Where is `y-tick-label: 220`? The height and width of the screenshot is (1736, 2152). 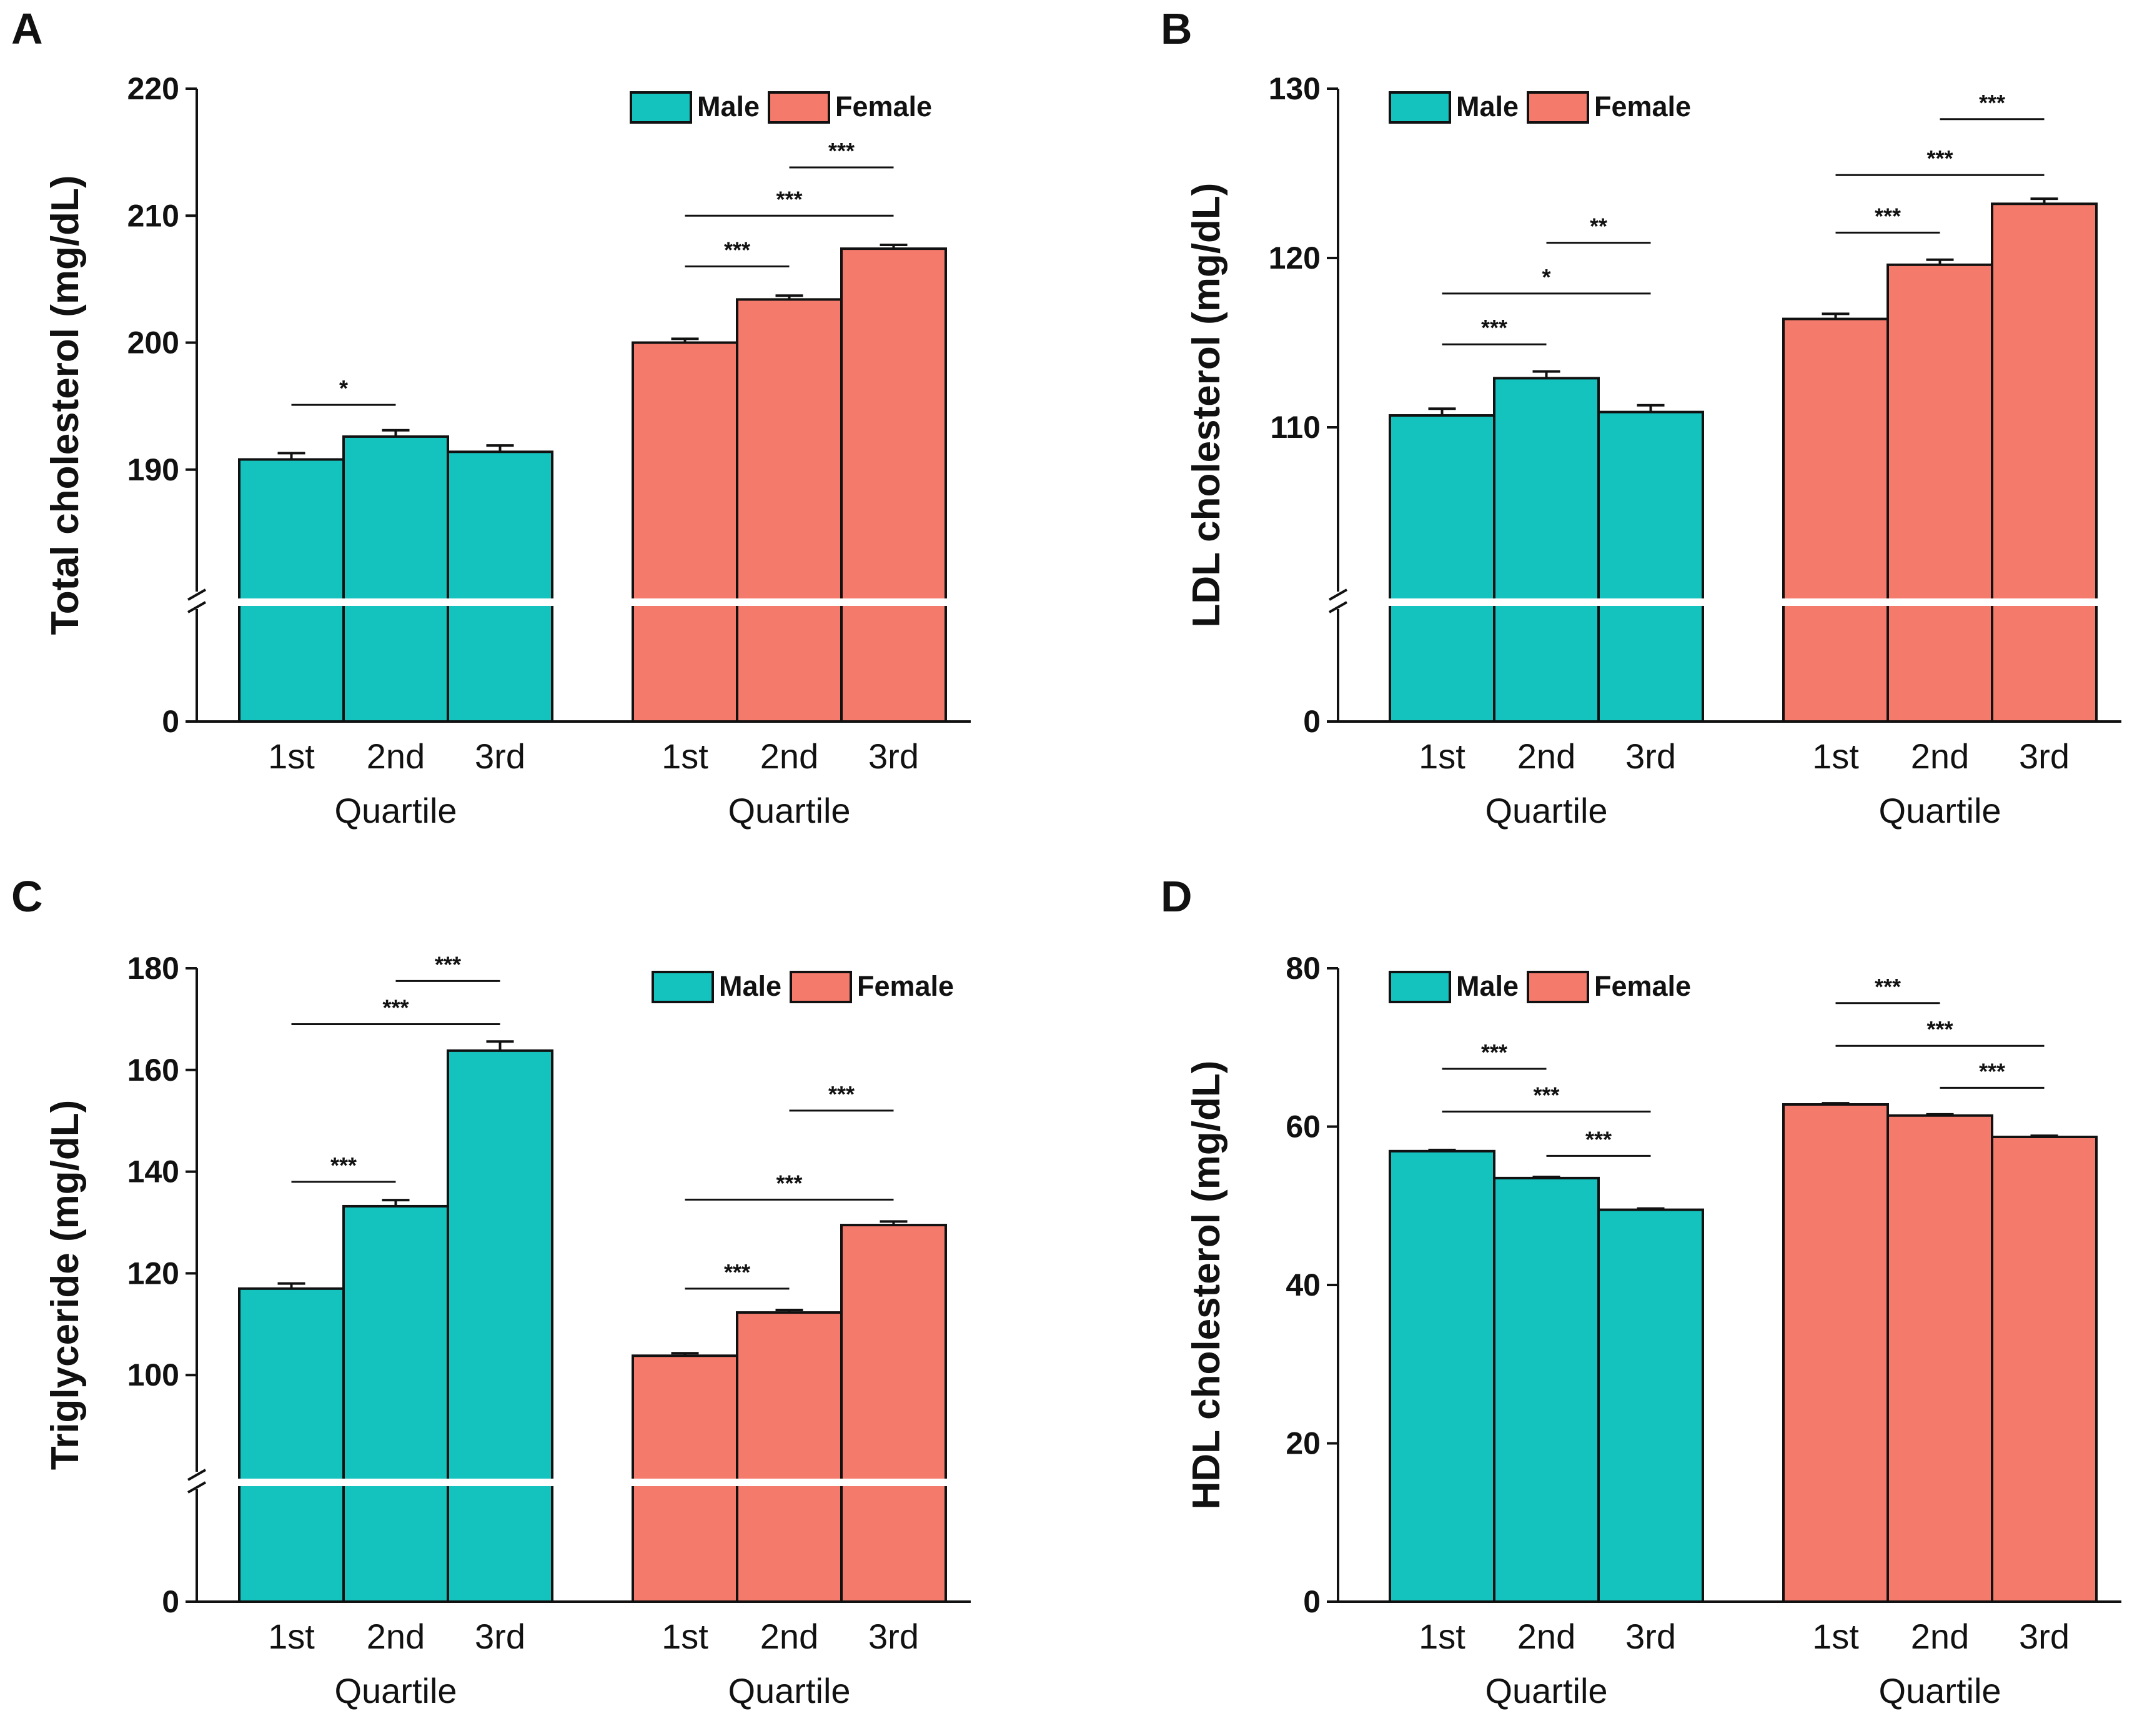 y-tick-label: 220 is located at coordinates (153, 89).